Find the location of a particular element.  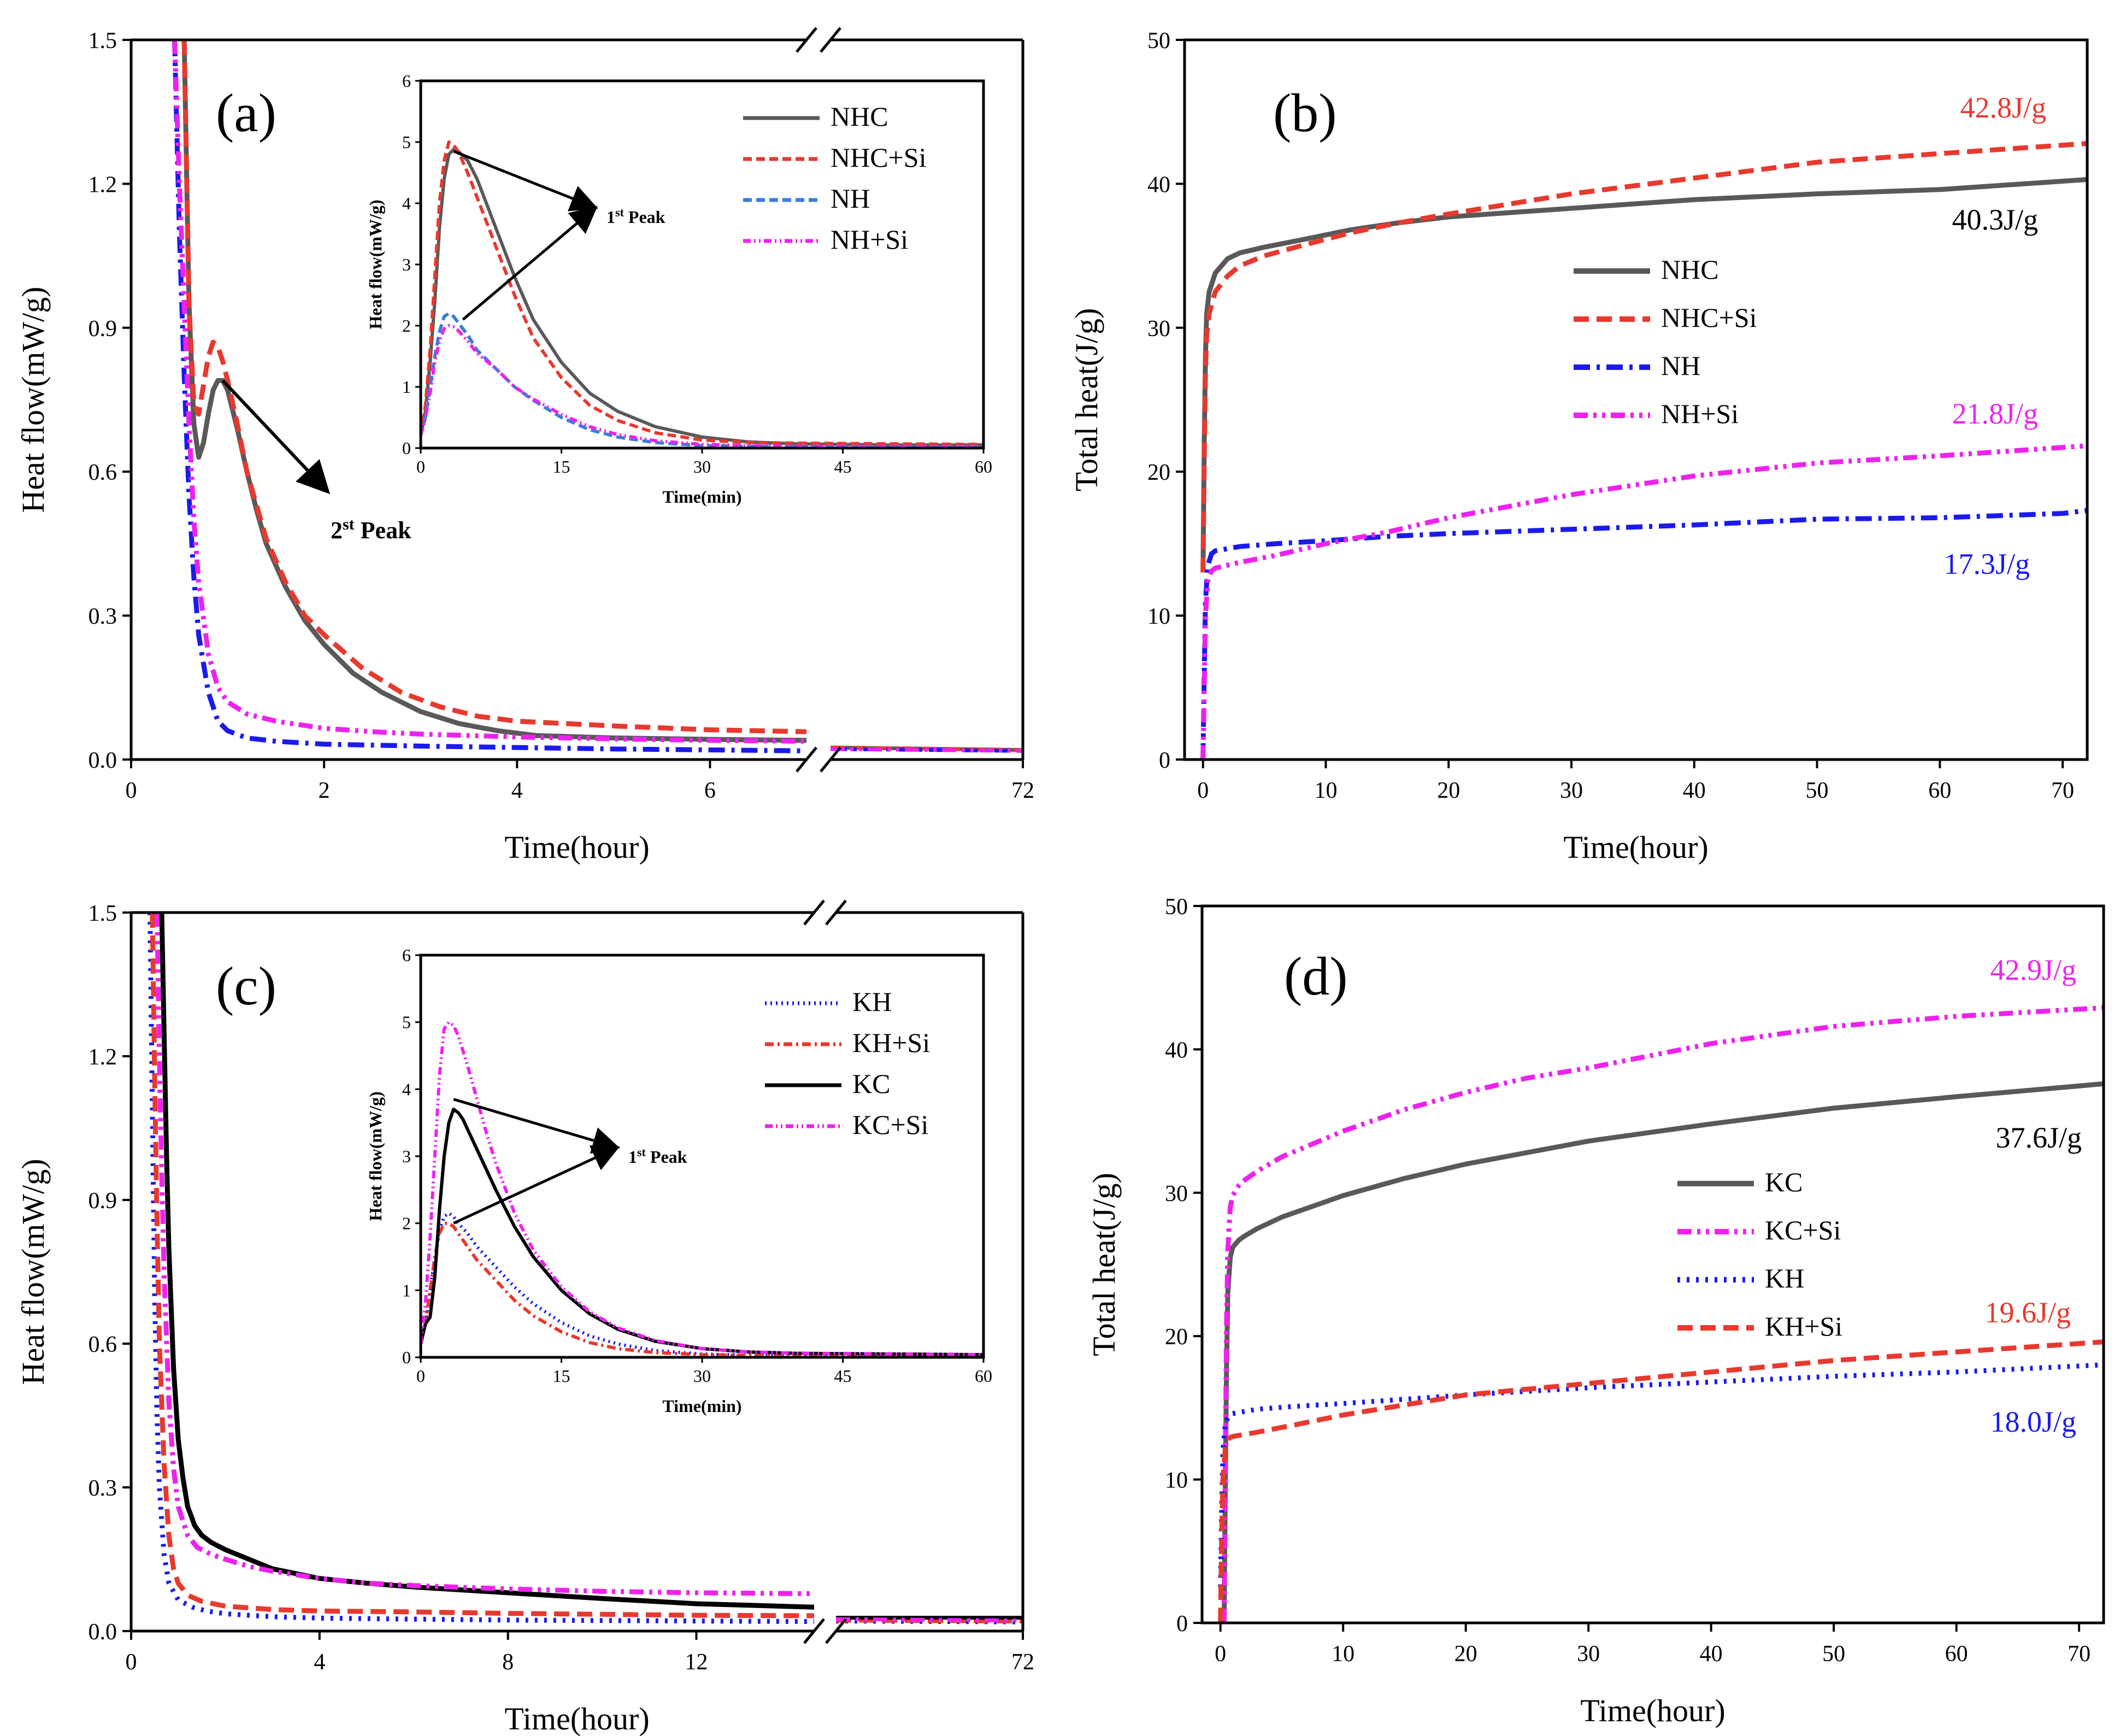

legend-b: NHC NHC+Si NH NH+Si is located at coordinates (1665, 341).